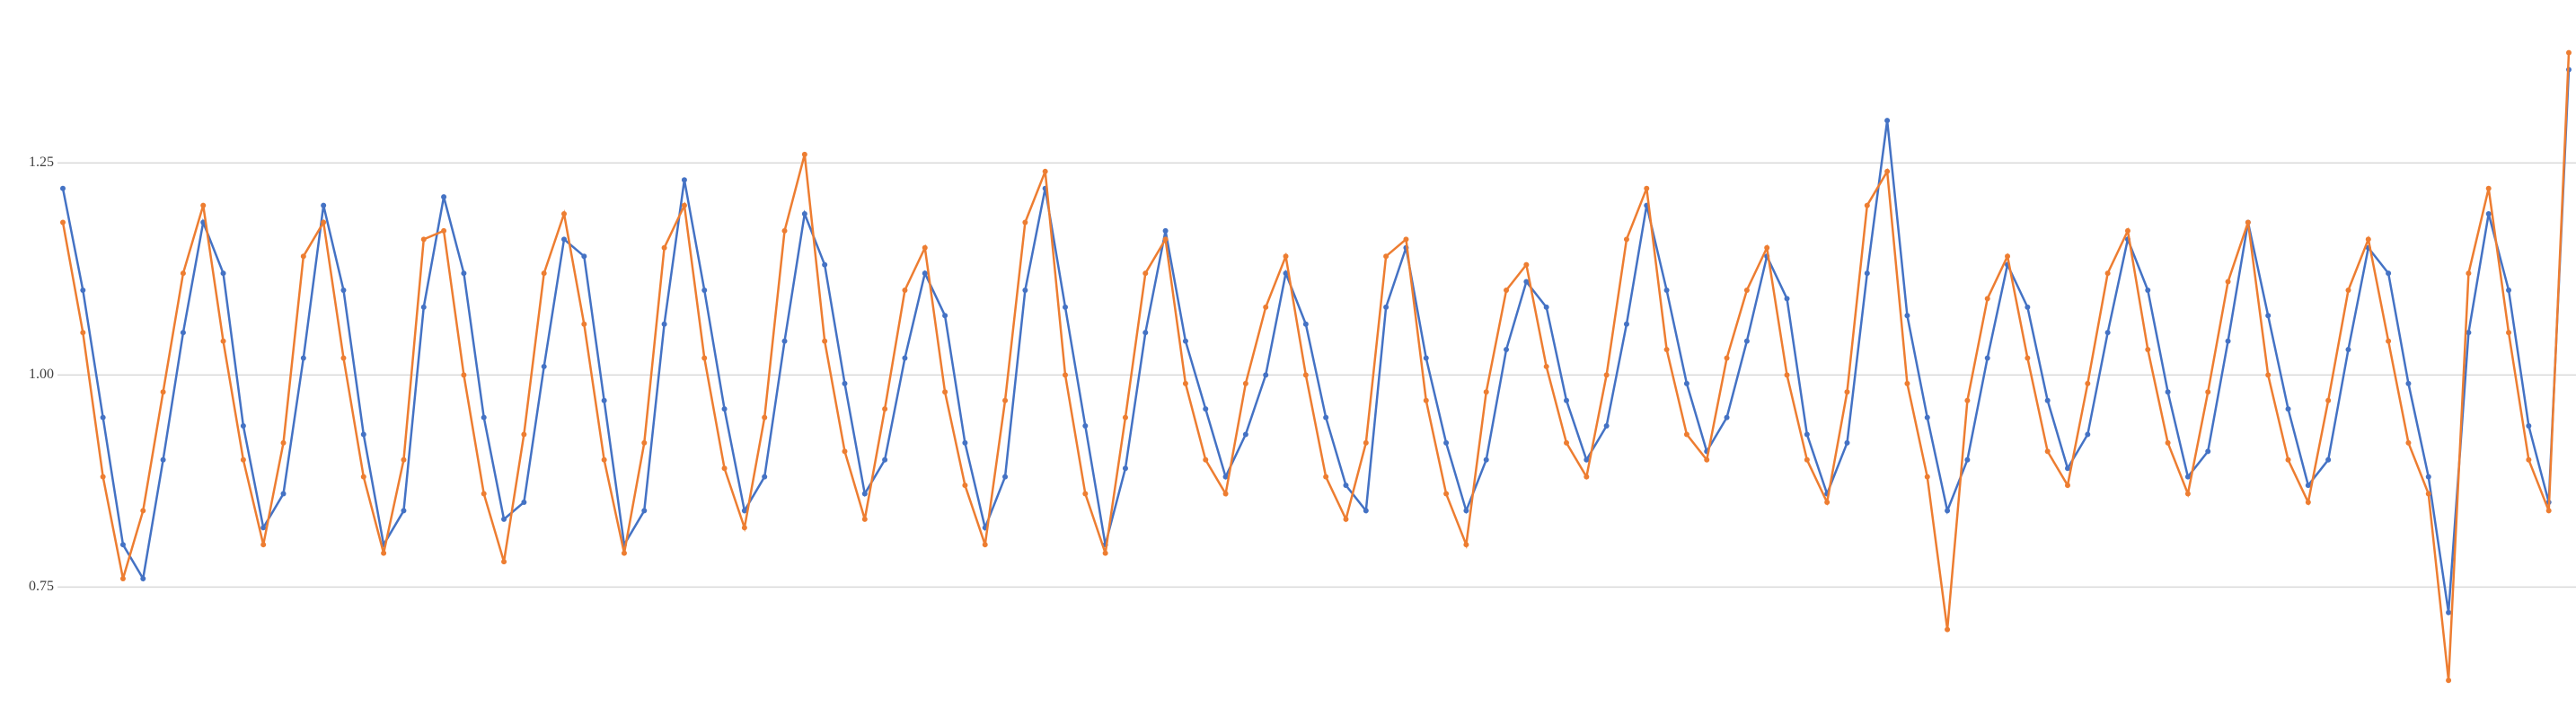 Image resolution: width=2576 pixels, height=726 pixels. Describe the element at coordinates (41, 162) in the screenshot. I see `y-tick-label: 1.25` at that location.